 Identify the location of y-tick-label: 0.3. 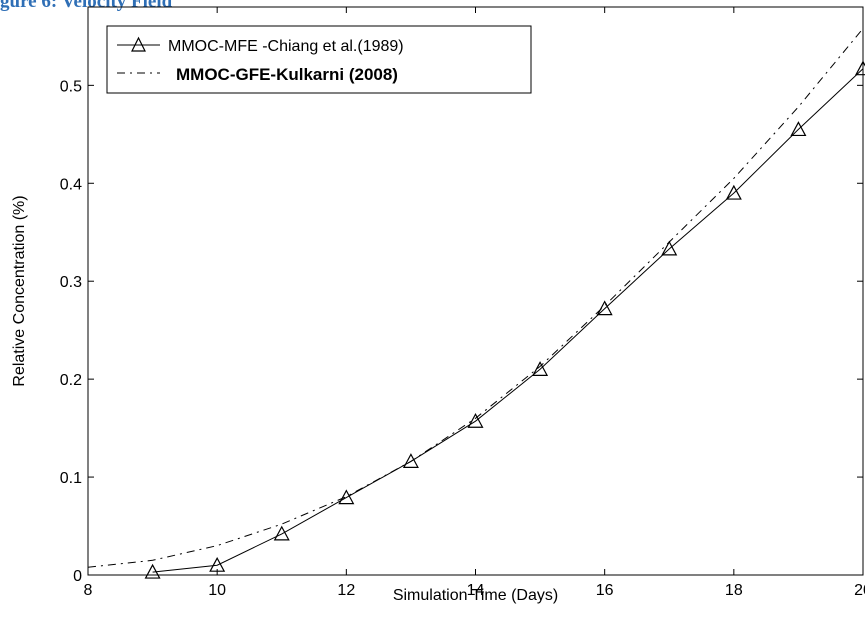
(71, 282).